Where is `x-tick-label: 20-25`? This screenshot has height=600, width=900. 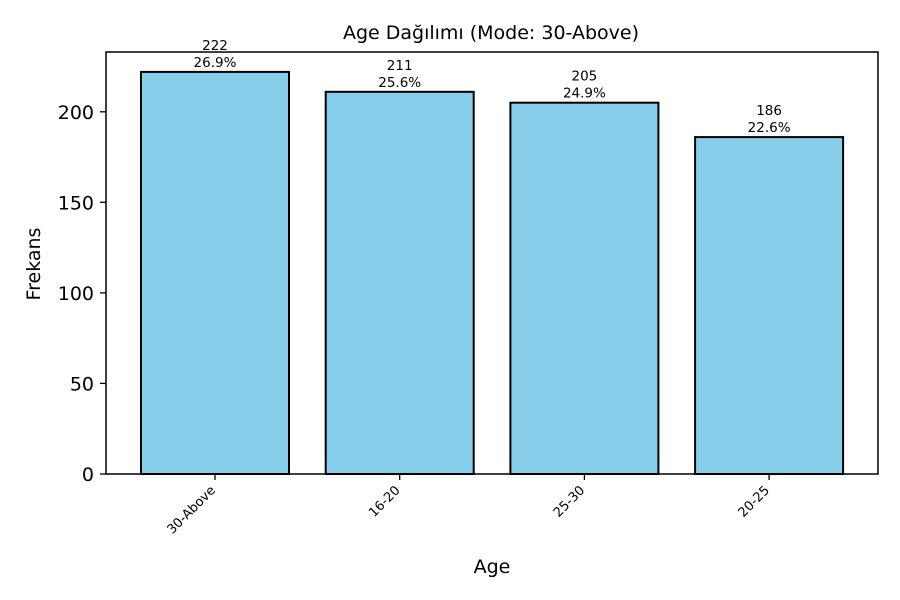 x-tick-label: 20-25 is located at coordinates (754, 501).